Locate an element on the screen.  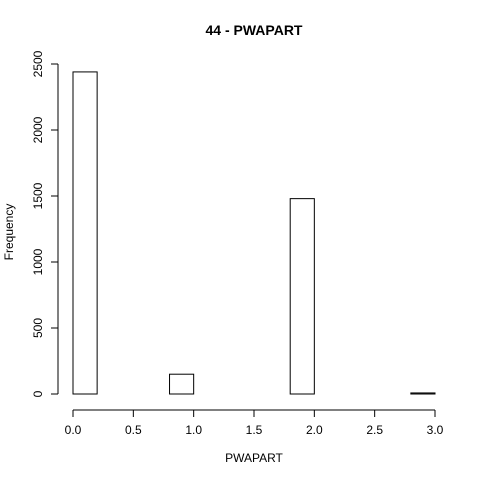
x-tick-label: 1.0 is located at coordinates (193, 430).